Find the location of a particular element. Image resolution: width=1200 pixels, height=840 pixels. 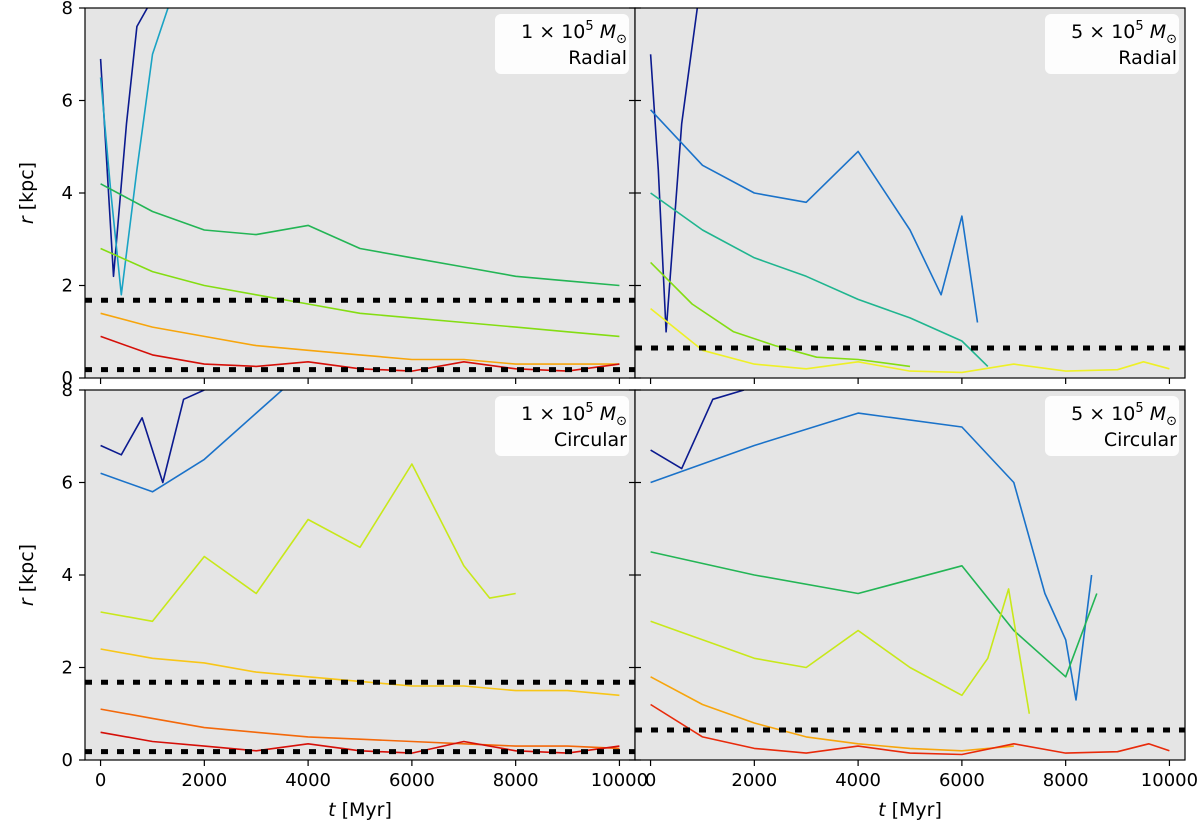

panel-annotation: 1 × 105 M⊙Radial is located at coordinates (562, 44).